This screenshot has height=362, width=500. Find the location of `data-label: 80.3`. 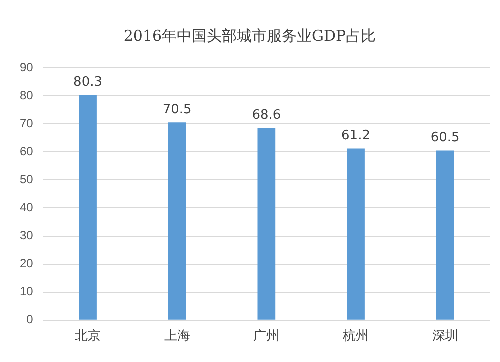

data-label: 80.3 is located at coordinates (88, 82).